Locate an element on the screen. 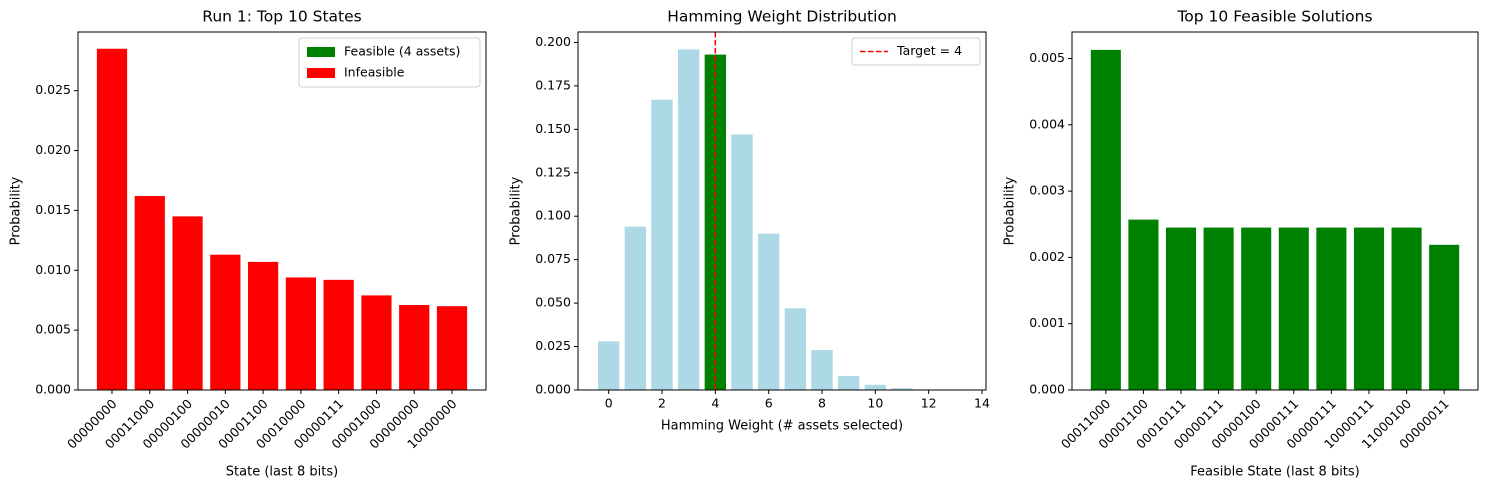 This screenshot has width=1490, height=490. y-tick-label: 0.125 is located at coordinates (553, 171).